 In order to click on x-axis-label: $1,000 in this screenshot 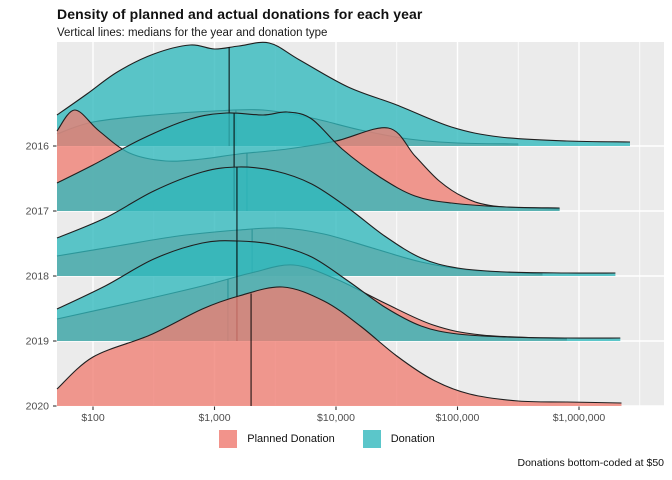, I will do `click(214, 418)`.